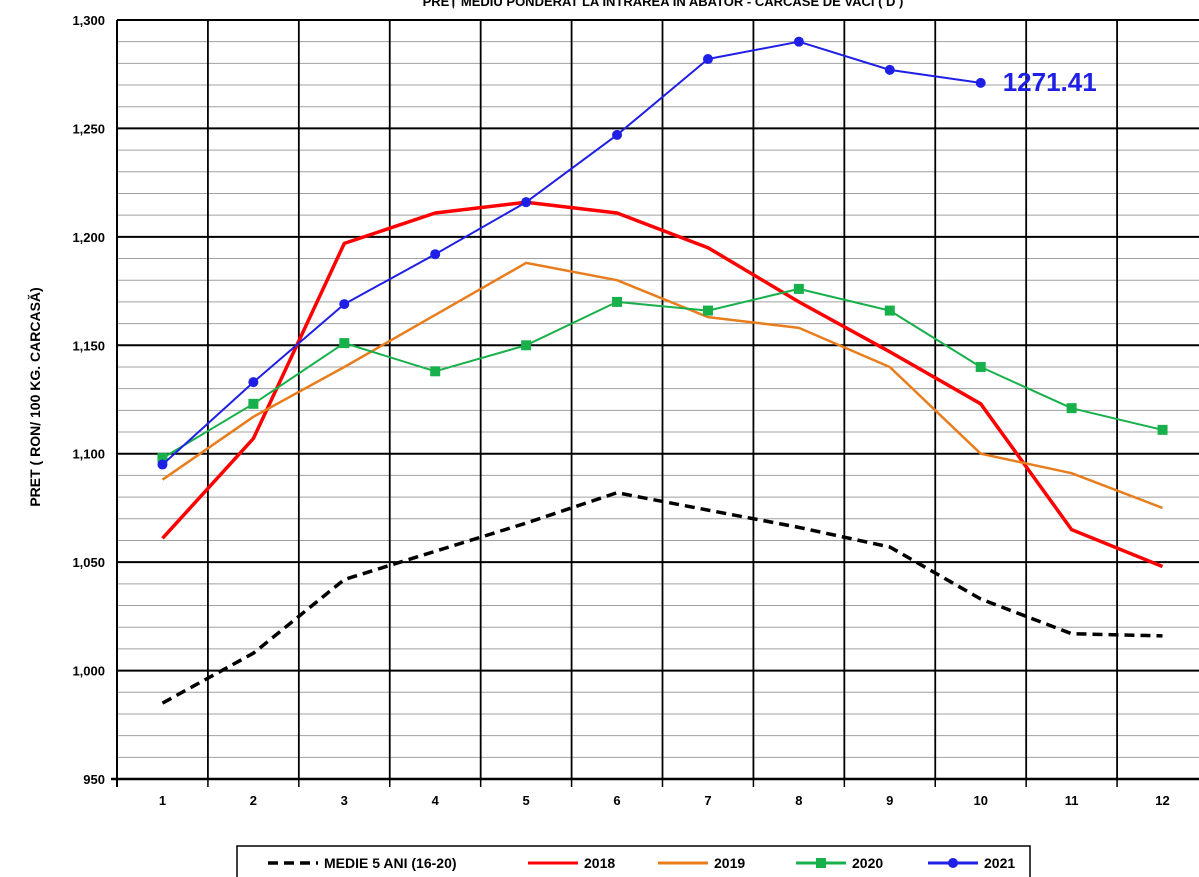 This screenshot has width=1199, height=877. I want to click on y-tick-label: 1,100, so click(88, 454).